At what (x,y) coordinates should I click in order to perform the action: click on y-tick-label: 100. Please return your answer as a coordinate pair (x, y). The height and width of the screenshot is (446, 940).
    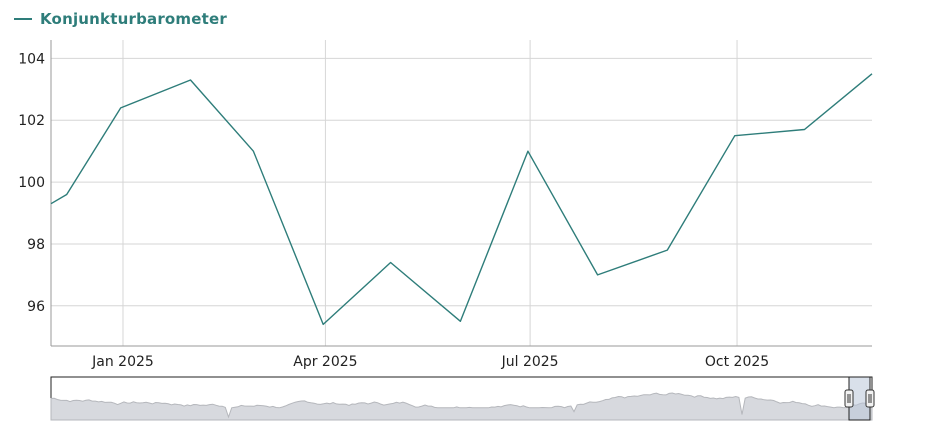
    Looking at the image, I should click on (31, 183).